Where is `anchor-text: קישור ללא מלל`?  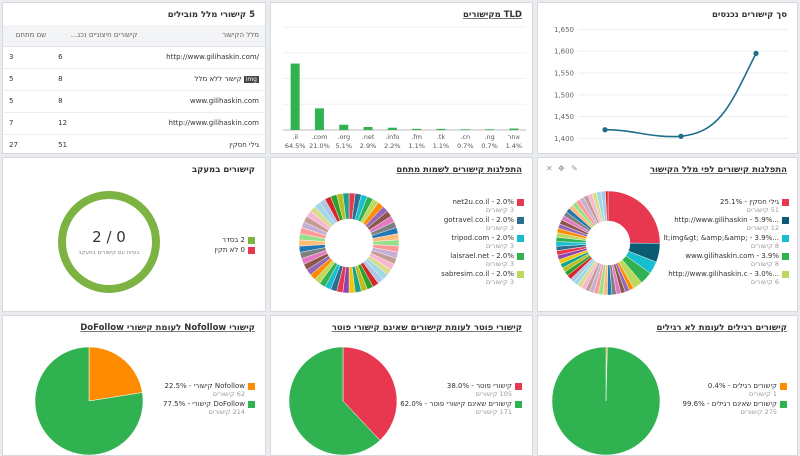 anchor-text: קישור ללא מלל is located at coordinates (218, 79).